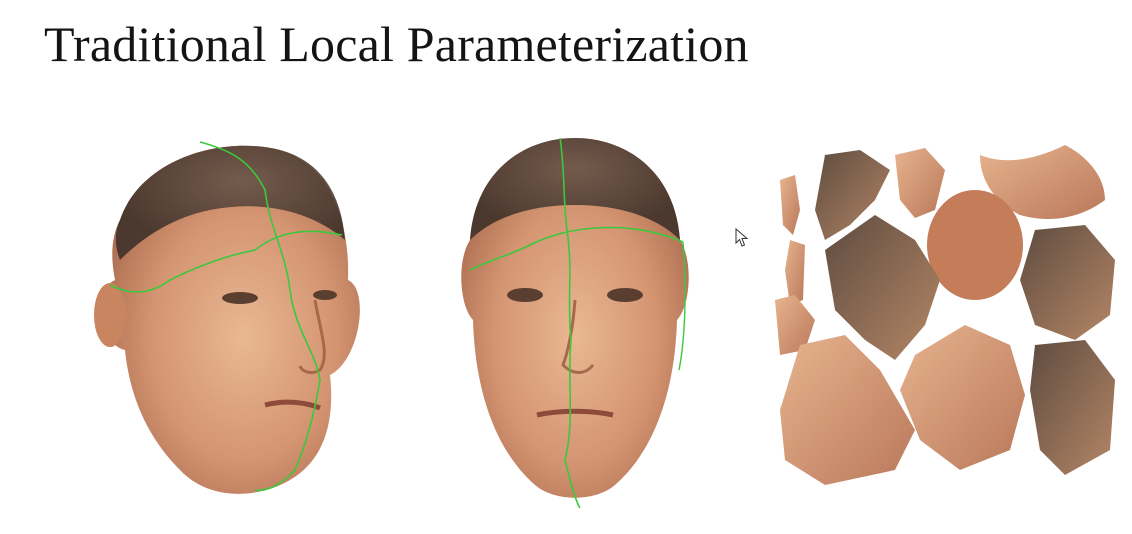 The height and width of the screenshot is (534, 1132). What do you see at coordinates (396, 44) in the screenshot?
I see `slide-title: Traditional Local Parameterization` at bounding box center [396, 44].